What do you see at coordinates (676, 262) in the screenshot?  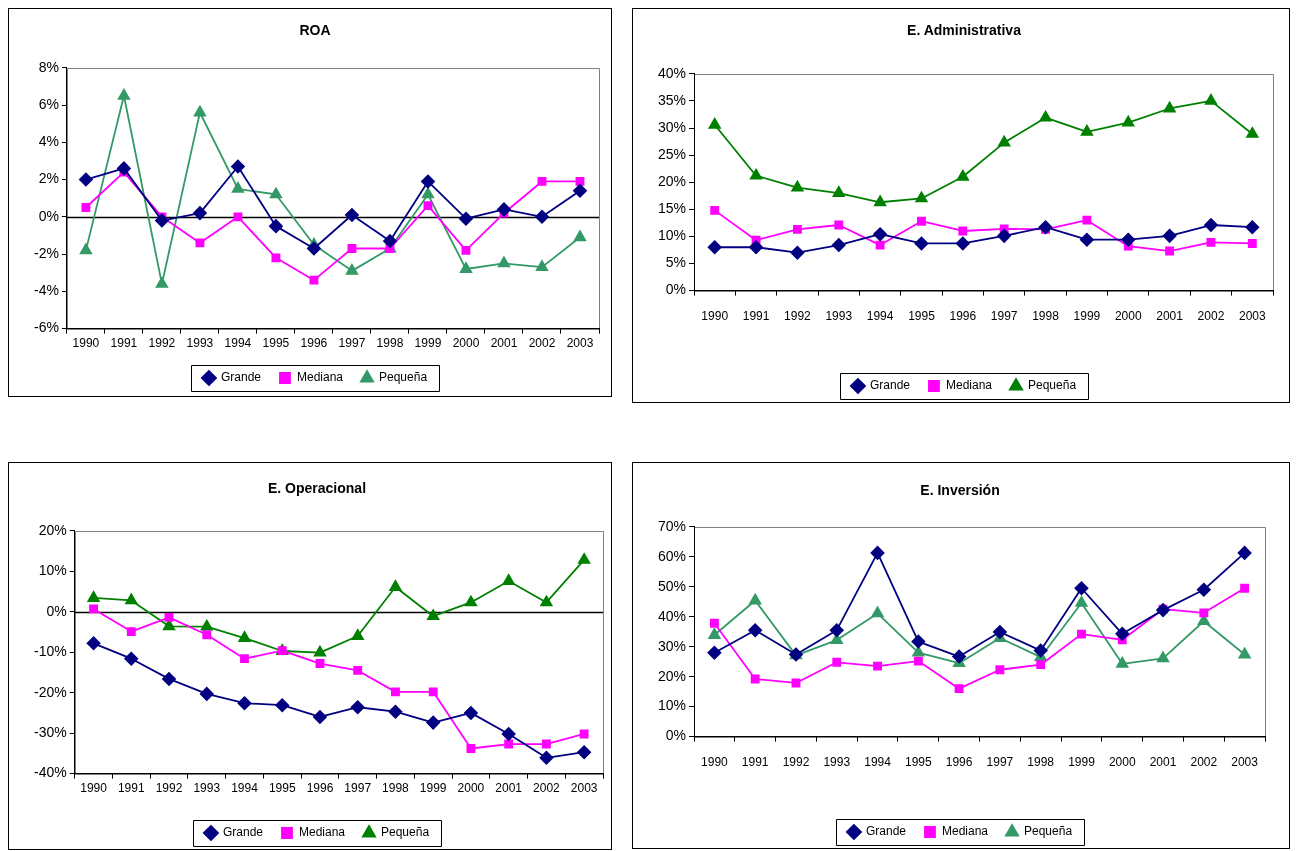 I see `y-tick-label: 5%` at bounding box center [676, 262].